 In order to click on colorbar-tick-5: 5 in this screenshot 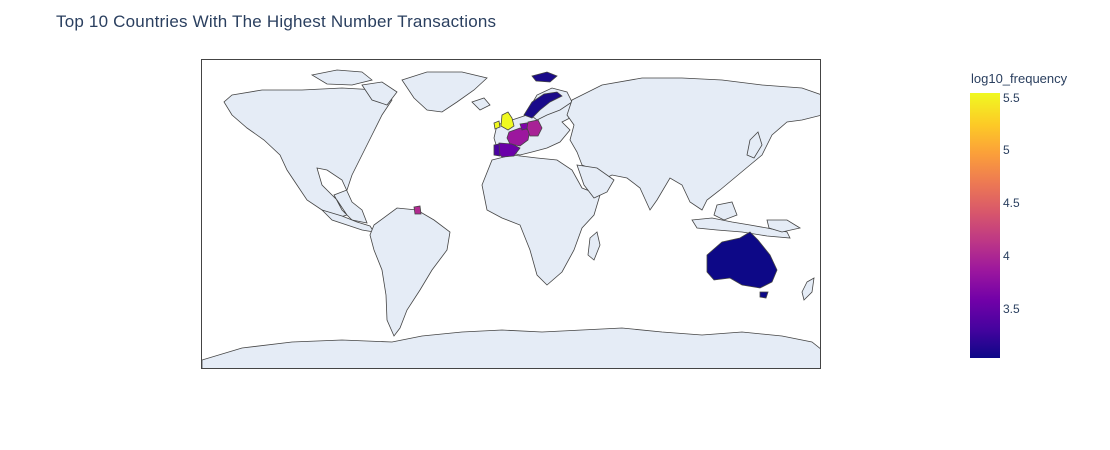, I will do `click(1006, 150)`.